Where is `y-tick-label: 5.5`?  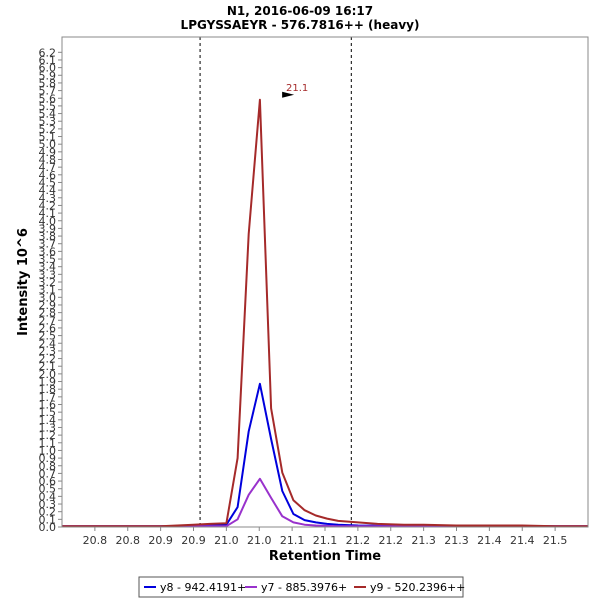
y-tick-label: 5.5 is located at coordinates (48, 106).